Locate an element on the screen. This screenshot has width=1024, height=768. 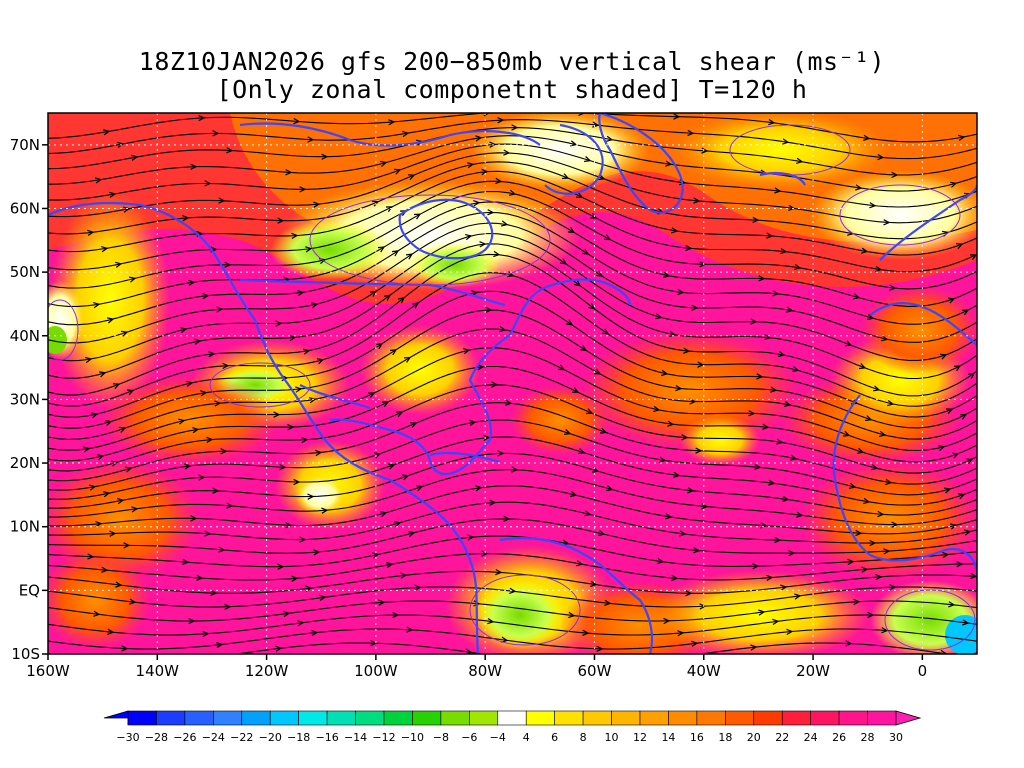
colorbar-label: −10 is located at coordinates (412, 737).